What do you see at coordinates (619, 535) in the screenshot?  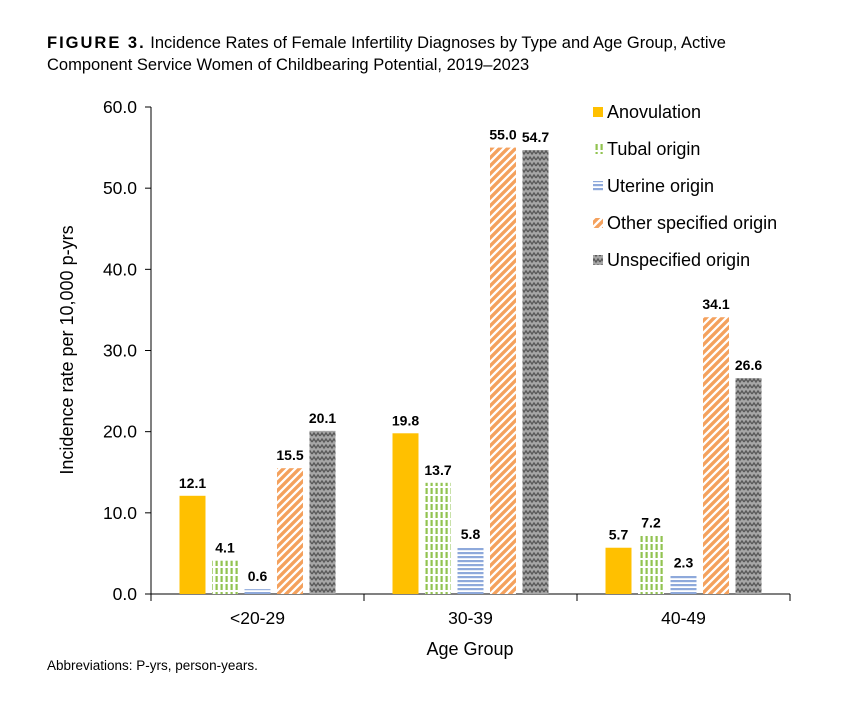 I see `bar-value-label: 5.7` at bounding box center [619, 535].